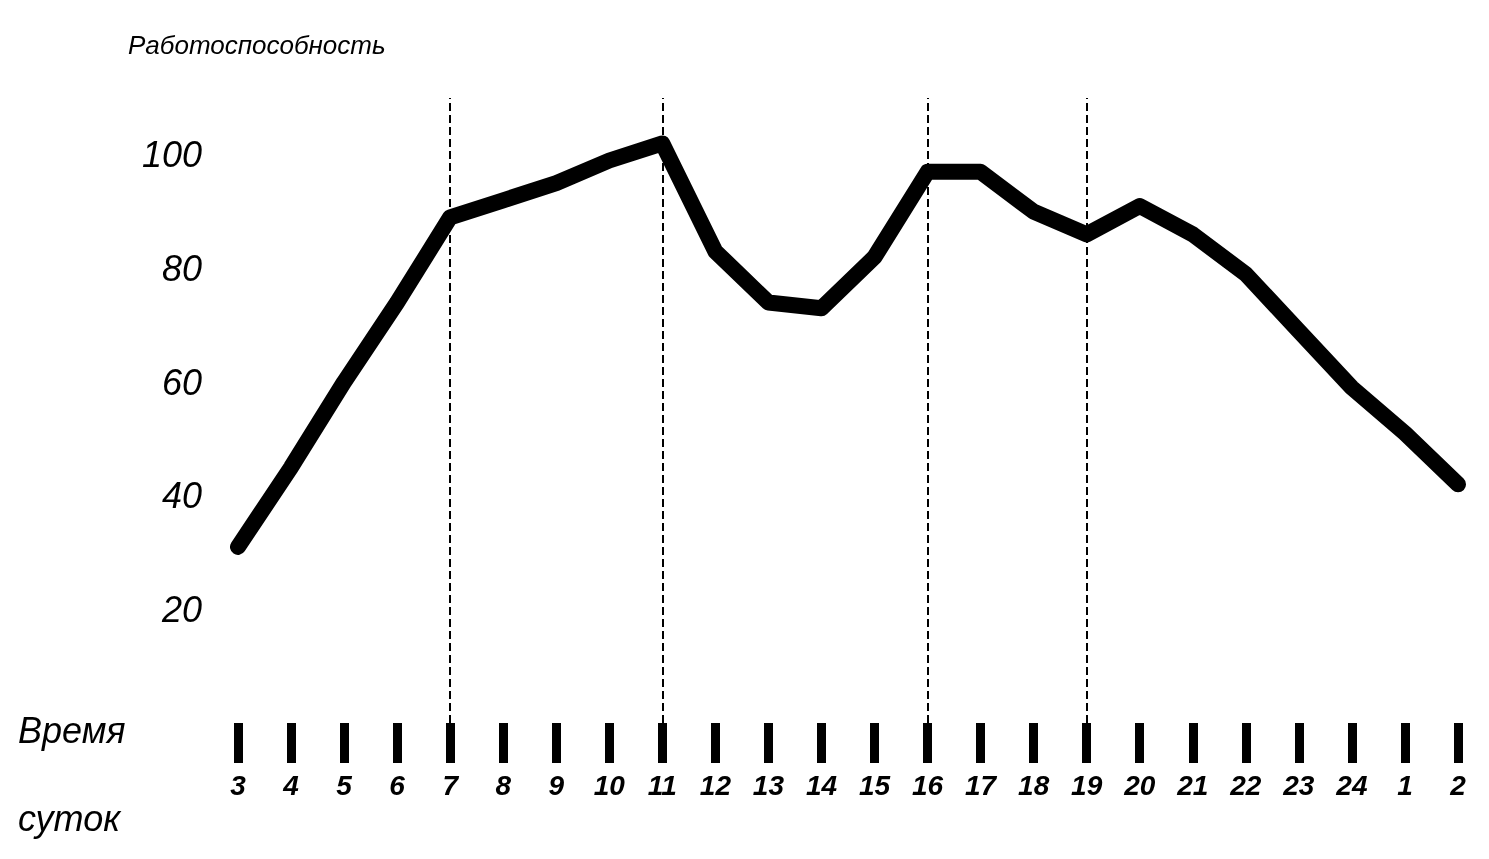 The width and height of the screenshot is (1489, 859). Describe the element at coordinates (181, 268) in the screenshot. I see `y-tick-label: 80` at that location.